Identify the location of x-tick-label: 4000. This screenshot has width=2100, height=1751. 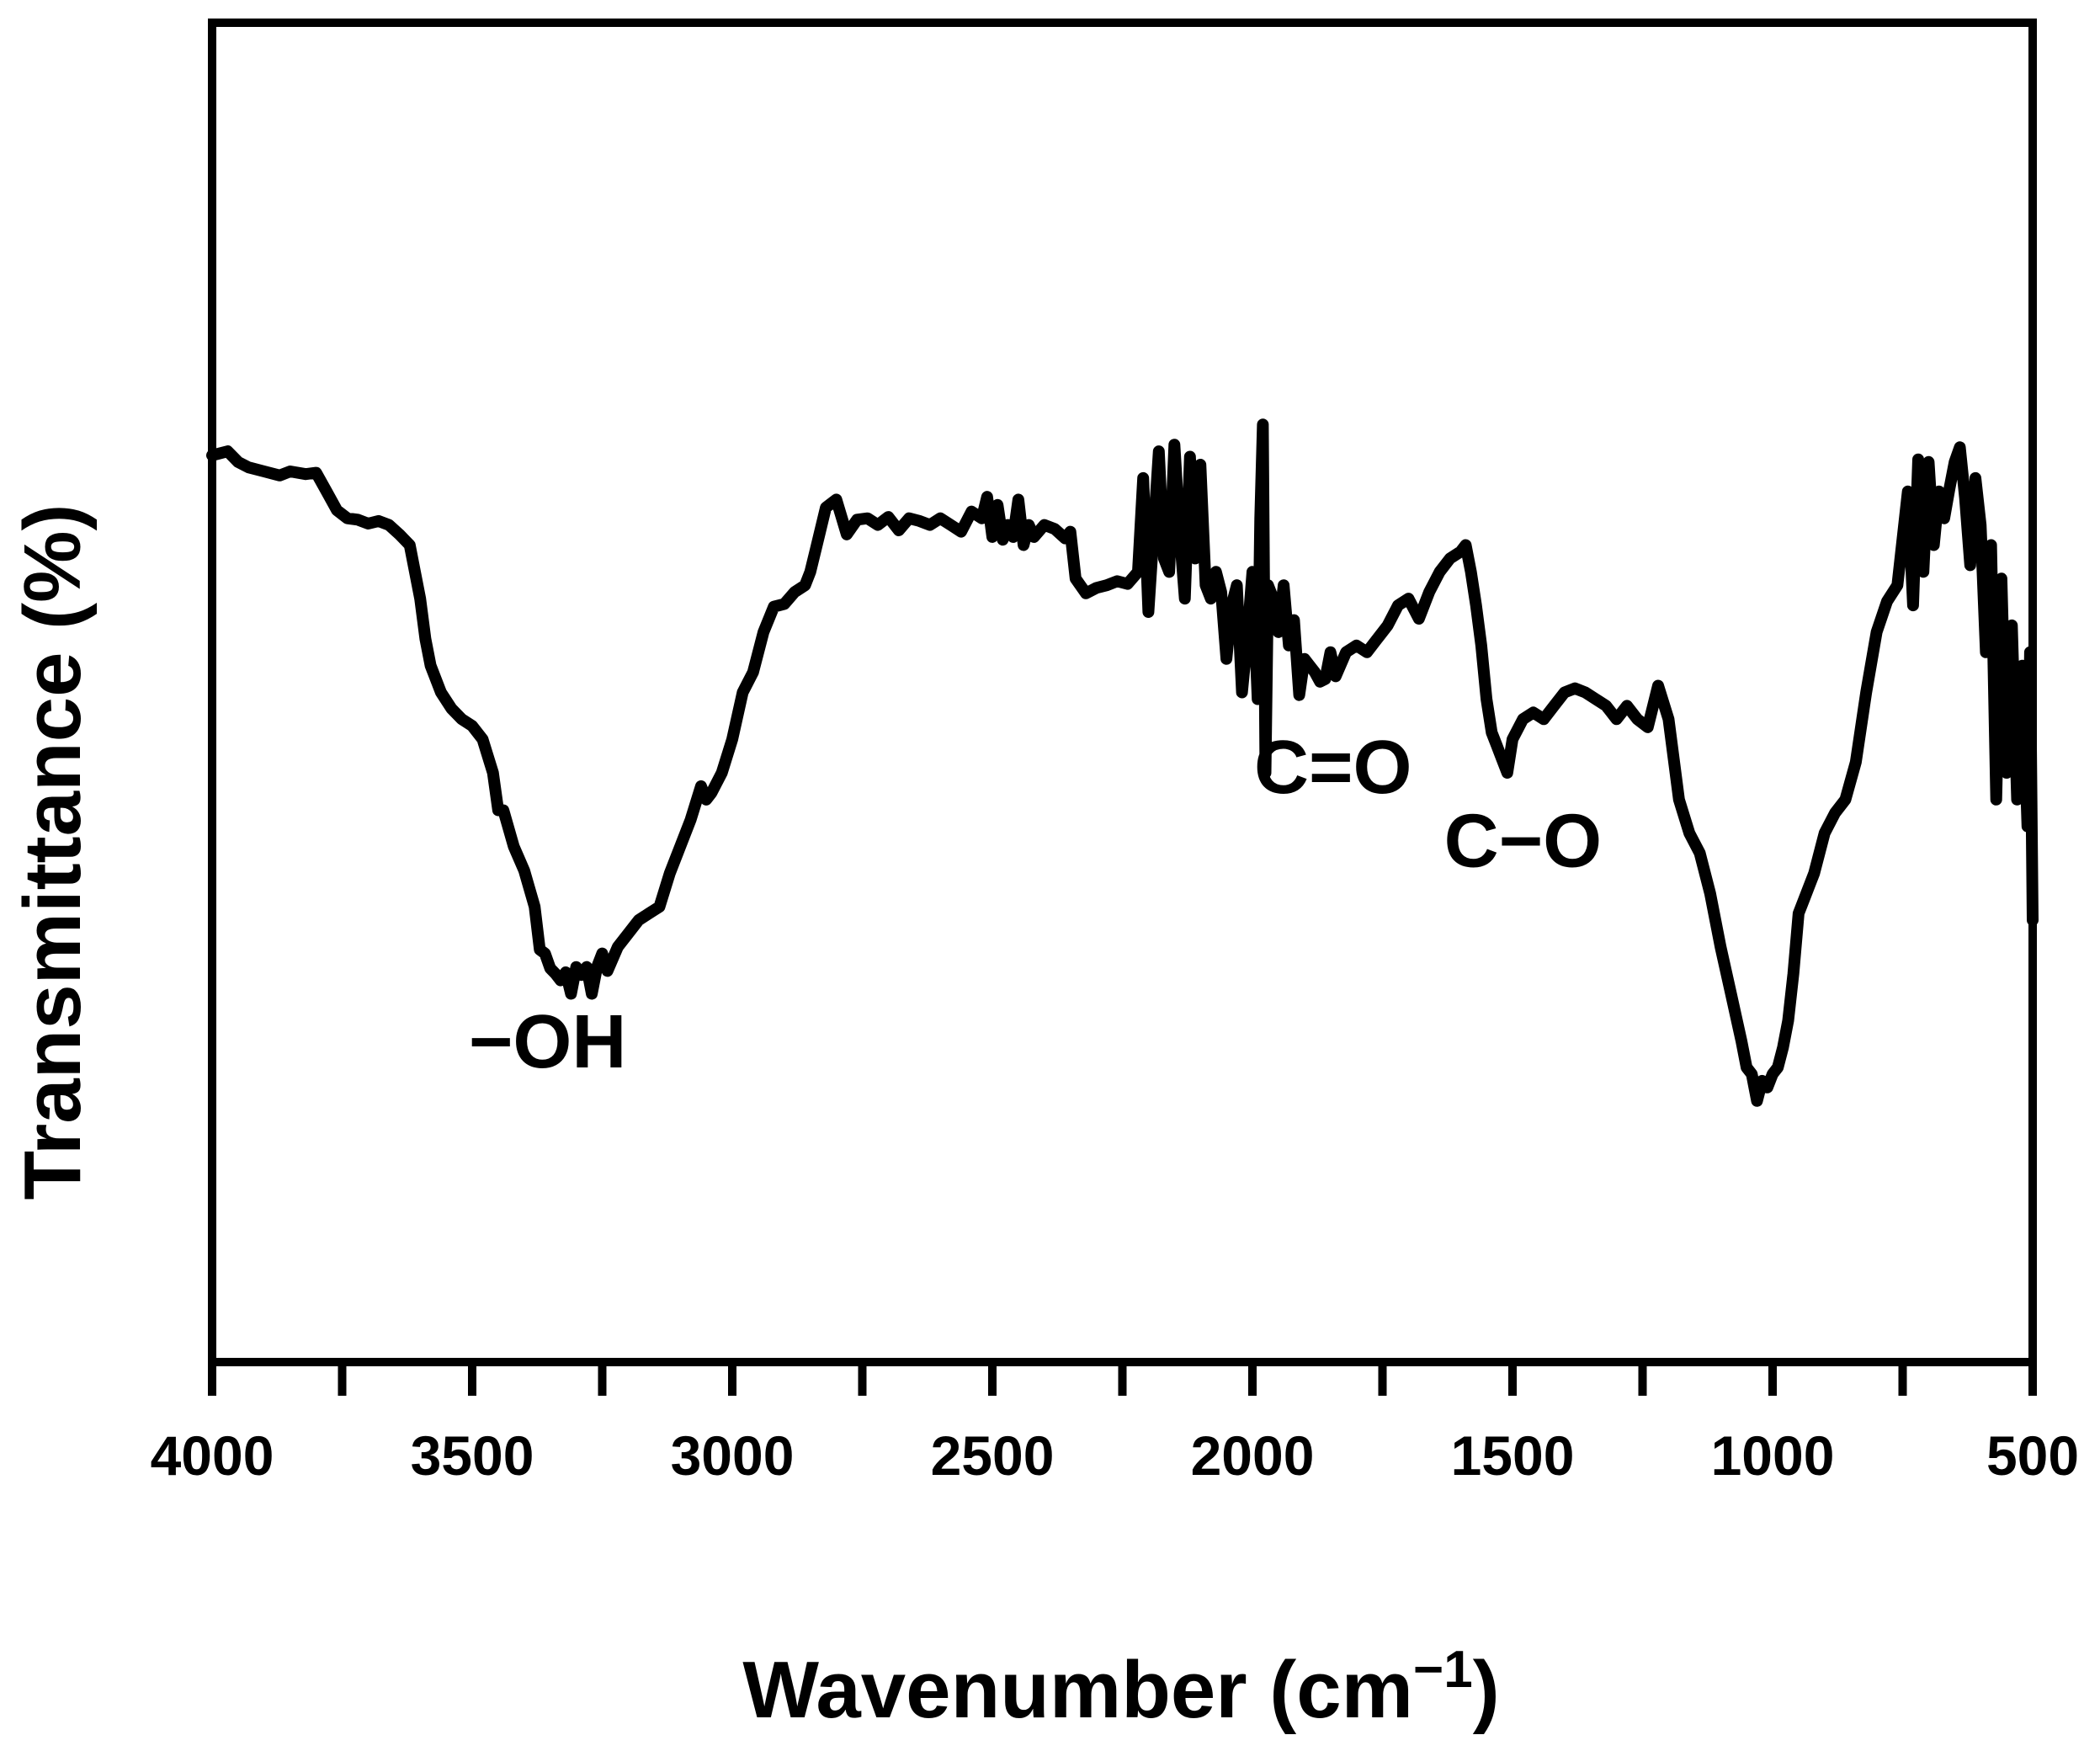
(212, 1455).